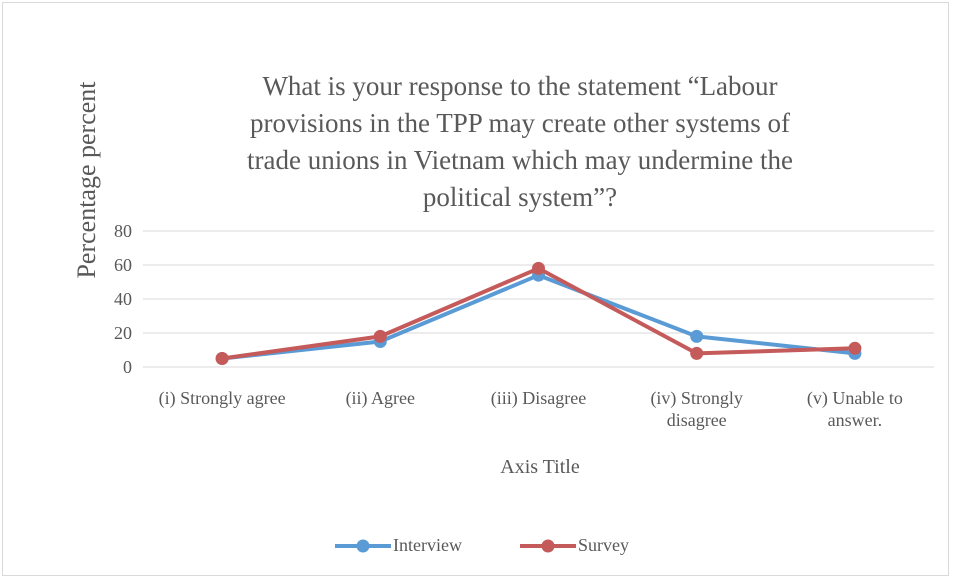  Describe the element at coordinates (86, 180) in the screenshot. I see `y-axis-title: Percentage percent` at that location.